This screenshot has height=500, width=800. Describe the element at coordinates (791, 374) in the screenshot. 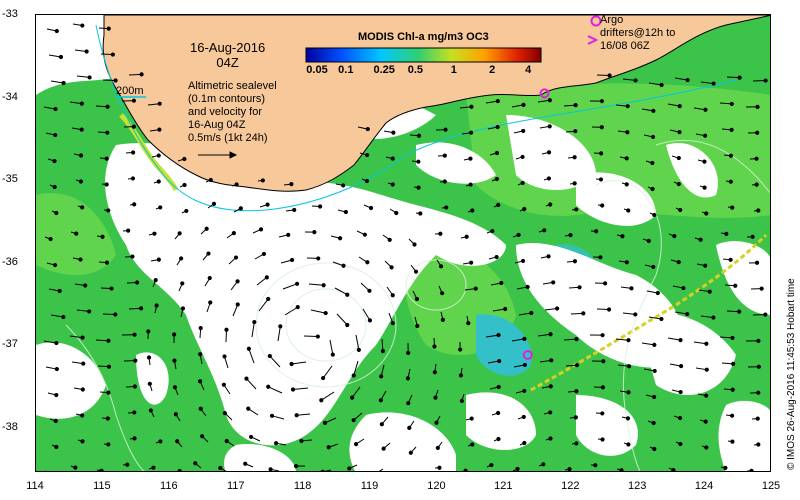

I see `credit-text: © IMOS 26-Aug-2016 11:45:53 Hobart time` at that location.